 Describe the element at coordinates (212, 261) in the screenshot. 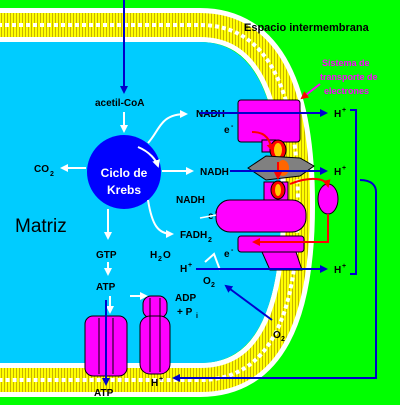

I see `water-formation-arrow` at that location.